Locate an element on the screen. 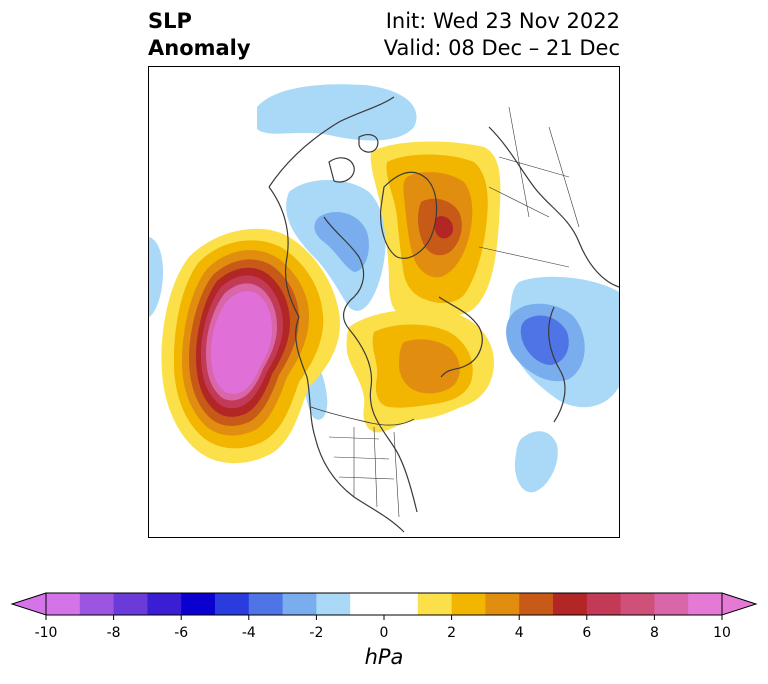 The height and width of the screenshot is (684, 768). colorbar-tick-label: 4 is located at coordinates (519, 633).